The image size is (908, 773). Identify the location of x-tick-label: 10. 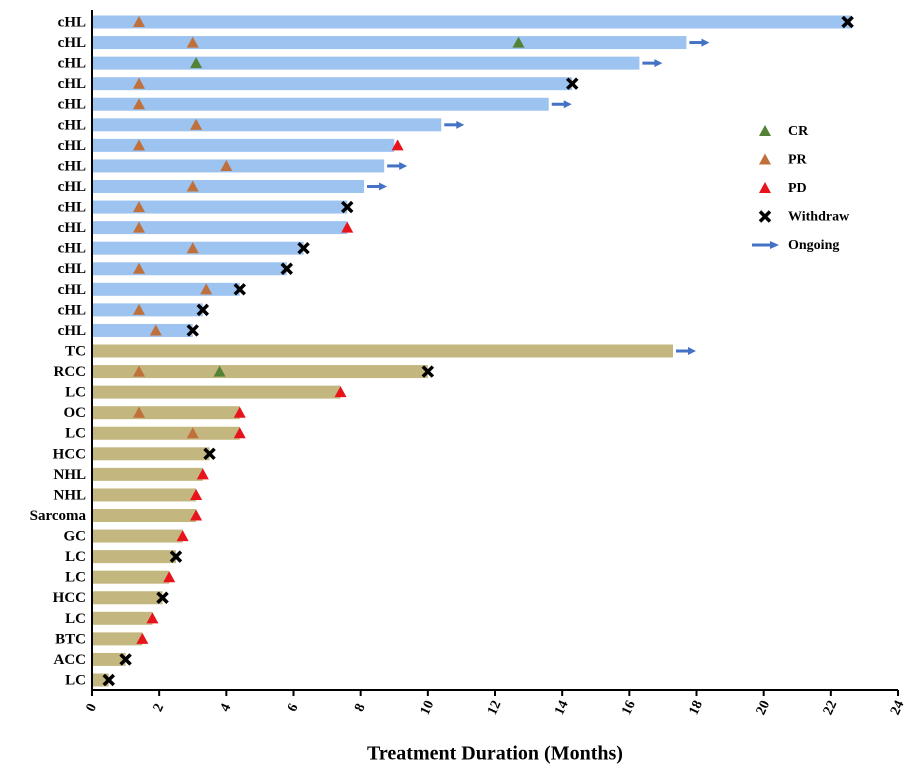
(428, 707).